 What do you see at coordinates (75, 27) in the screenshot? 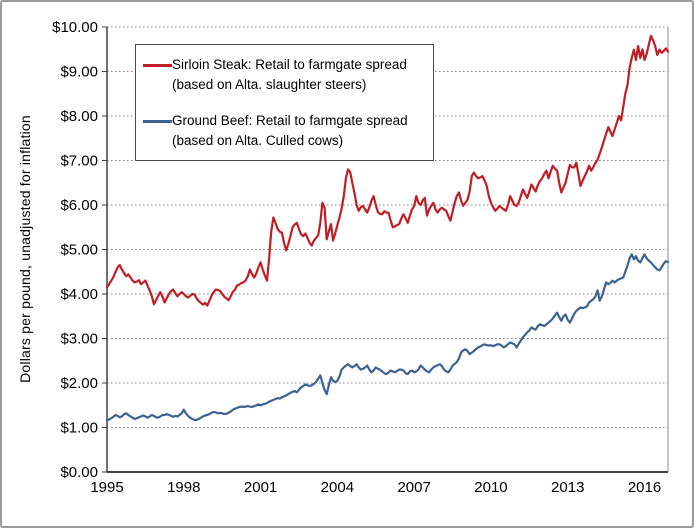
I see `y-tick-label: $10.00` at bounding box center [75, 27].